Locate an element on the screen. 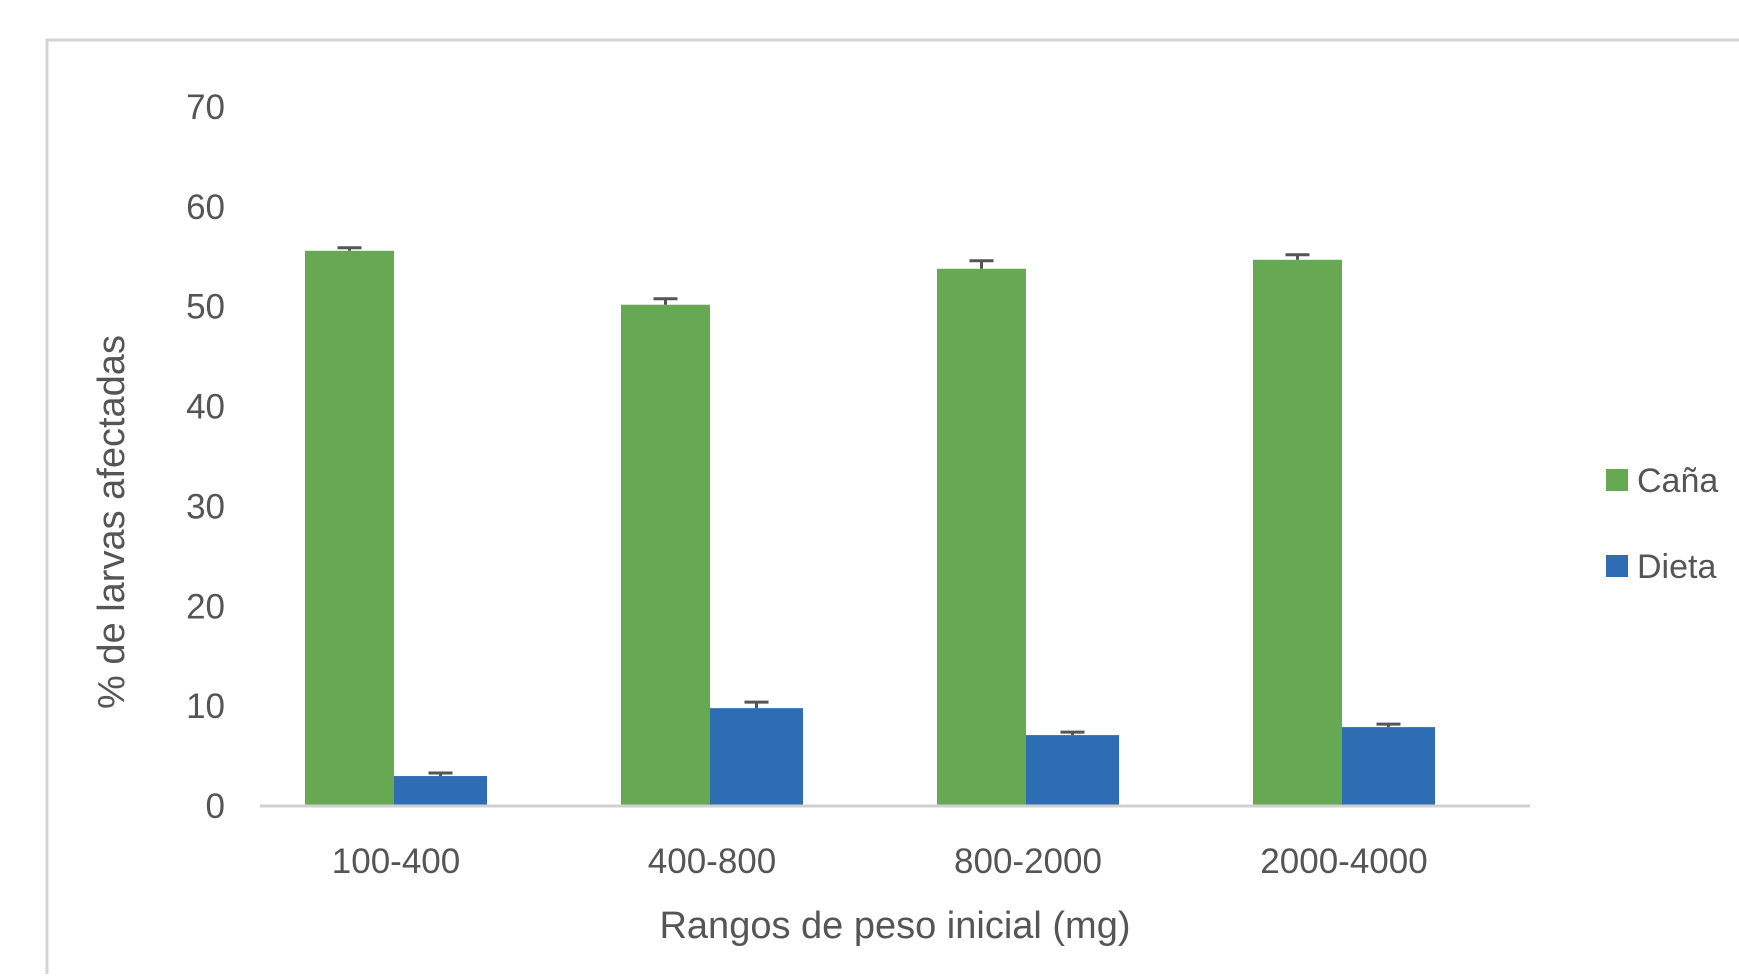  bar-dieta-800-2000 is located at coordinates (1072, 770).